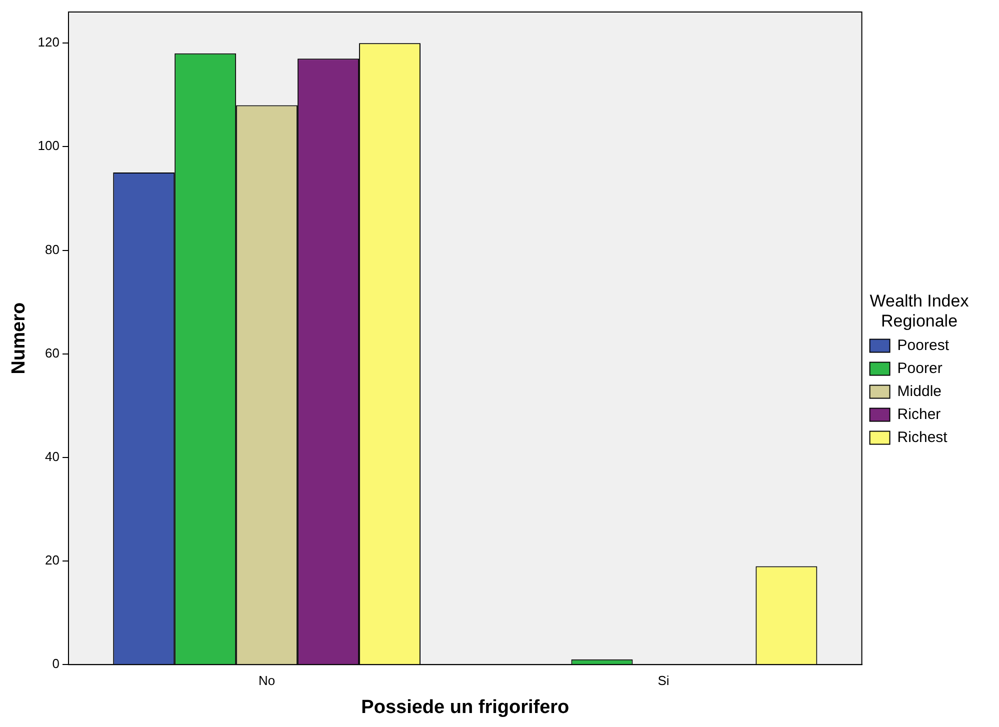 Image resolution: width=999 pixels, height=727 pixels. Describe the element at coordinates (922, 437) in the screenshot. I see `legend-label: Richest` at that location.